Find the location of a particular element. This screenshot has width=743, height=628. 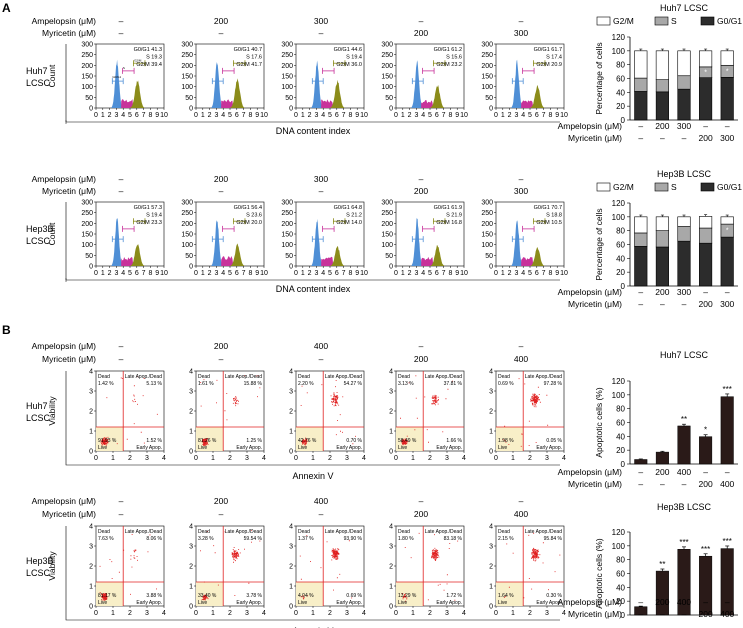

bar-chart-title: Huh7 LCSC is located at coordinates (684, 8).